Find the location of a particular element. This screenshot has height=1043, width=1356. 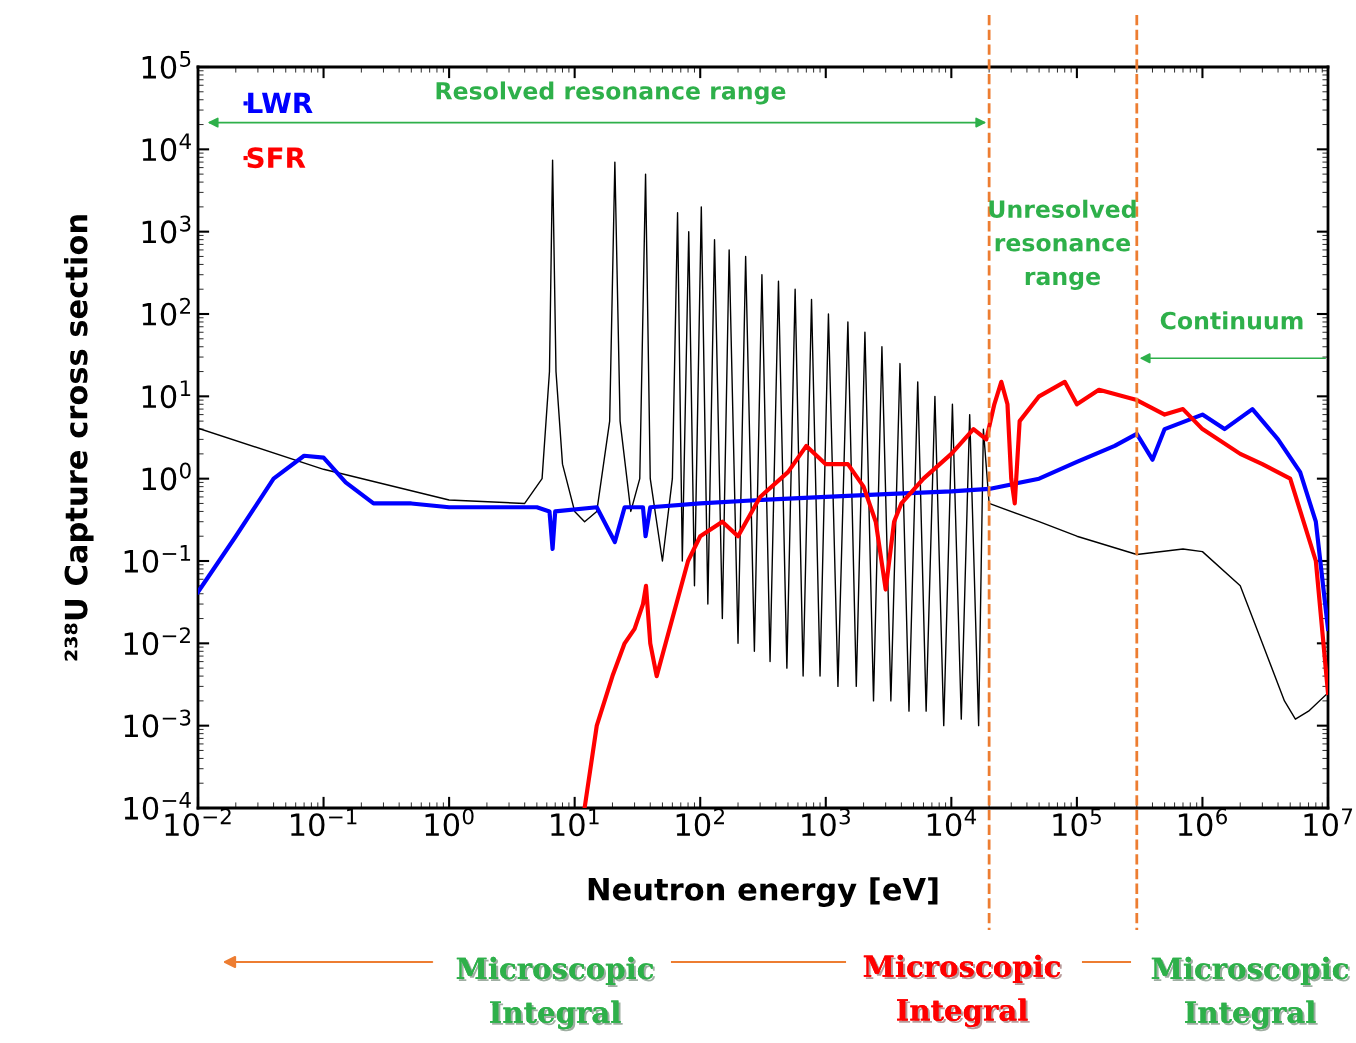

y-tick-label: 10$^{−3}$ is located at coordinates (157, 723).